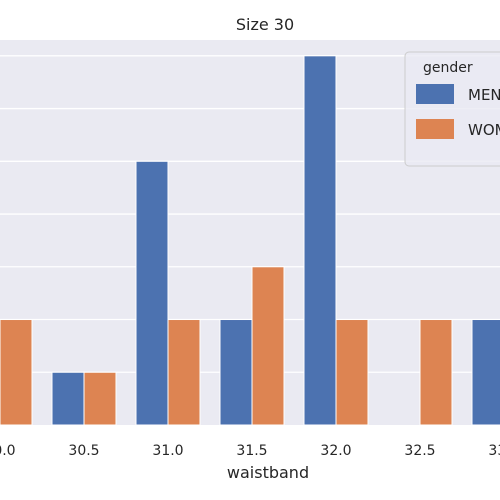 Image resolution: width=500 pixels, height=500 pixels. Describe the element at coordinates (436, 372) in the screenshot. I see `bar-women-32.5` at that location.